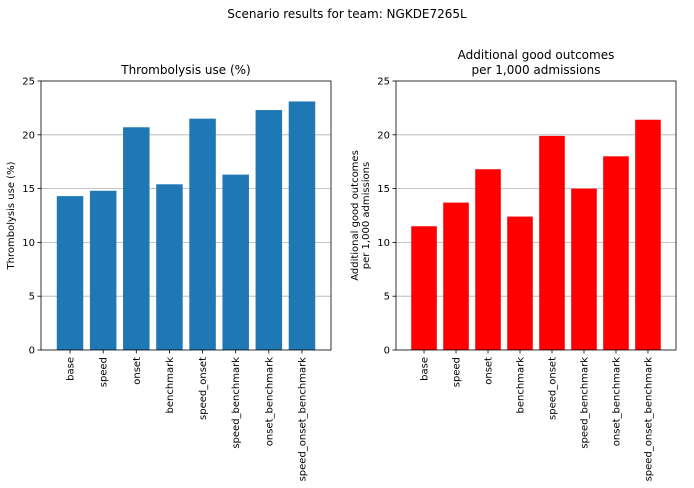 The height and width of the screenshot is (488, 694). Describe the element at coordinates (355, 215) in the screenshot. I see `y-axis-label: Additional good outcomes` at that location.